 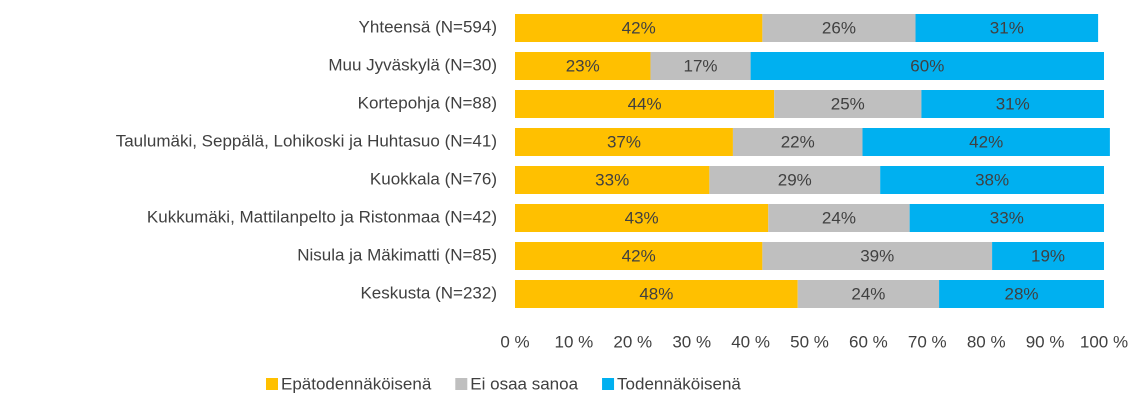 I want to click on data-label: 48%, so click(x=656, y=293).